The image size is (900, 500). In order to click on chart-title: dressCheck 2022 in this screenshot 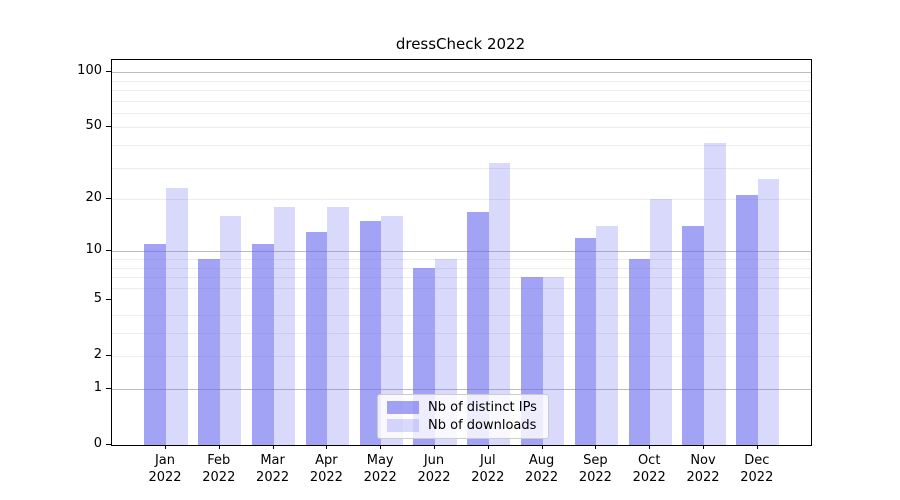, I will do `click(460, 44)`.